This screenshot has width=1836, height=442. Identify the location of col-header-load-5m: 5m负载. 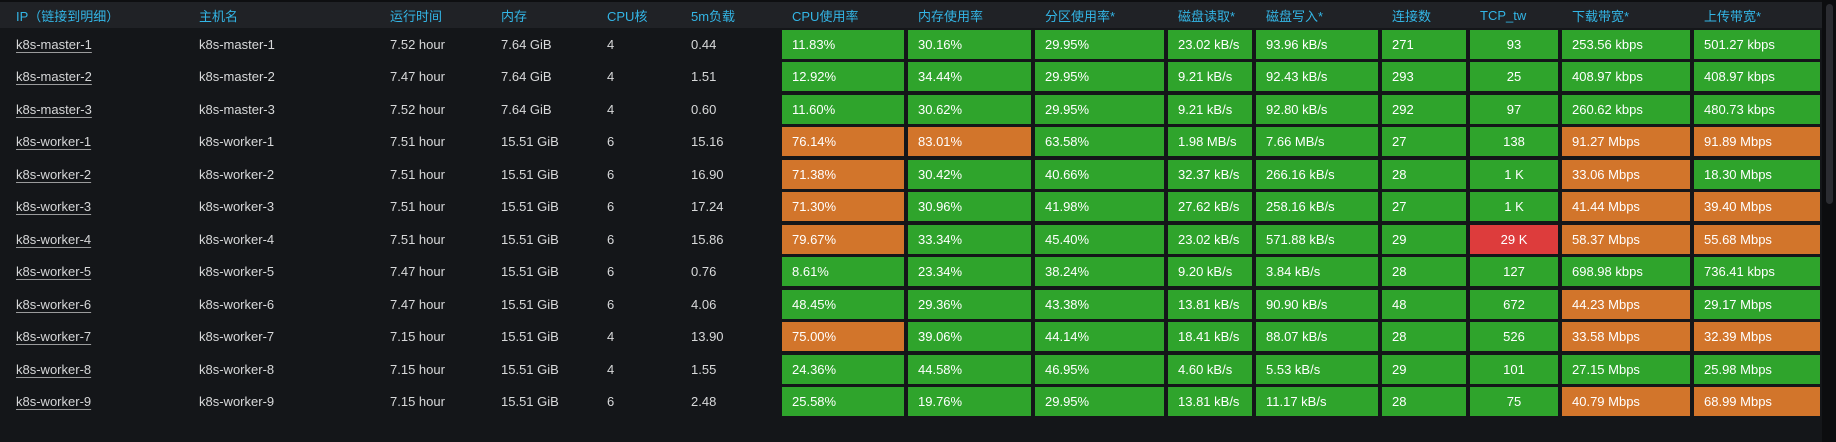
(713, 16).